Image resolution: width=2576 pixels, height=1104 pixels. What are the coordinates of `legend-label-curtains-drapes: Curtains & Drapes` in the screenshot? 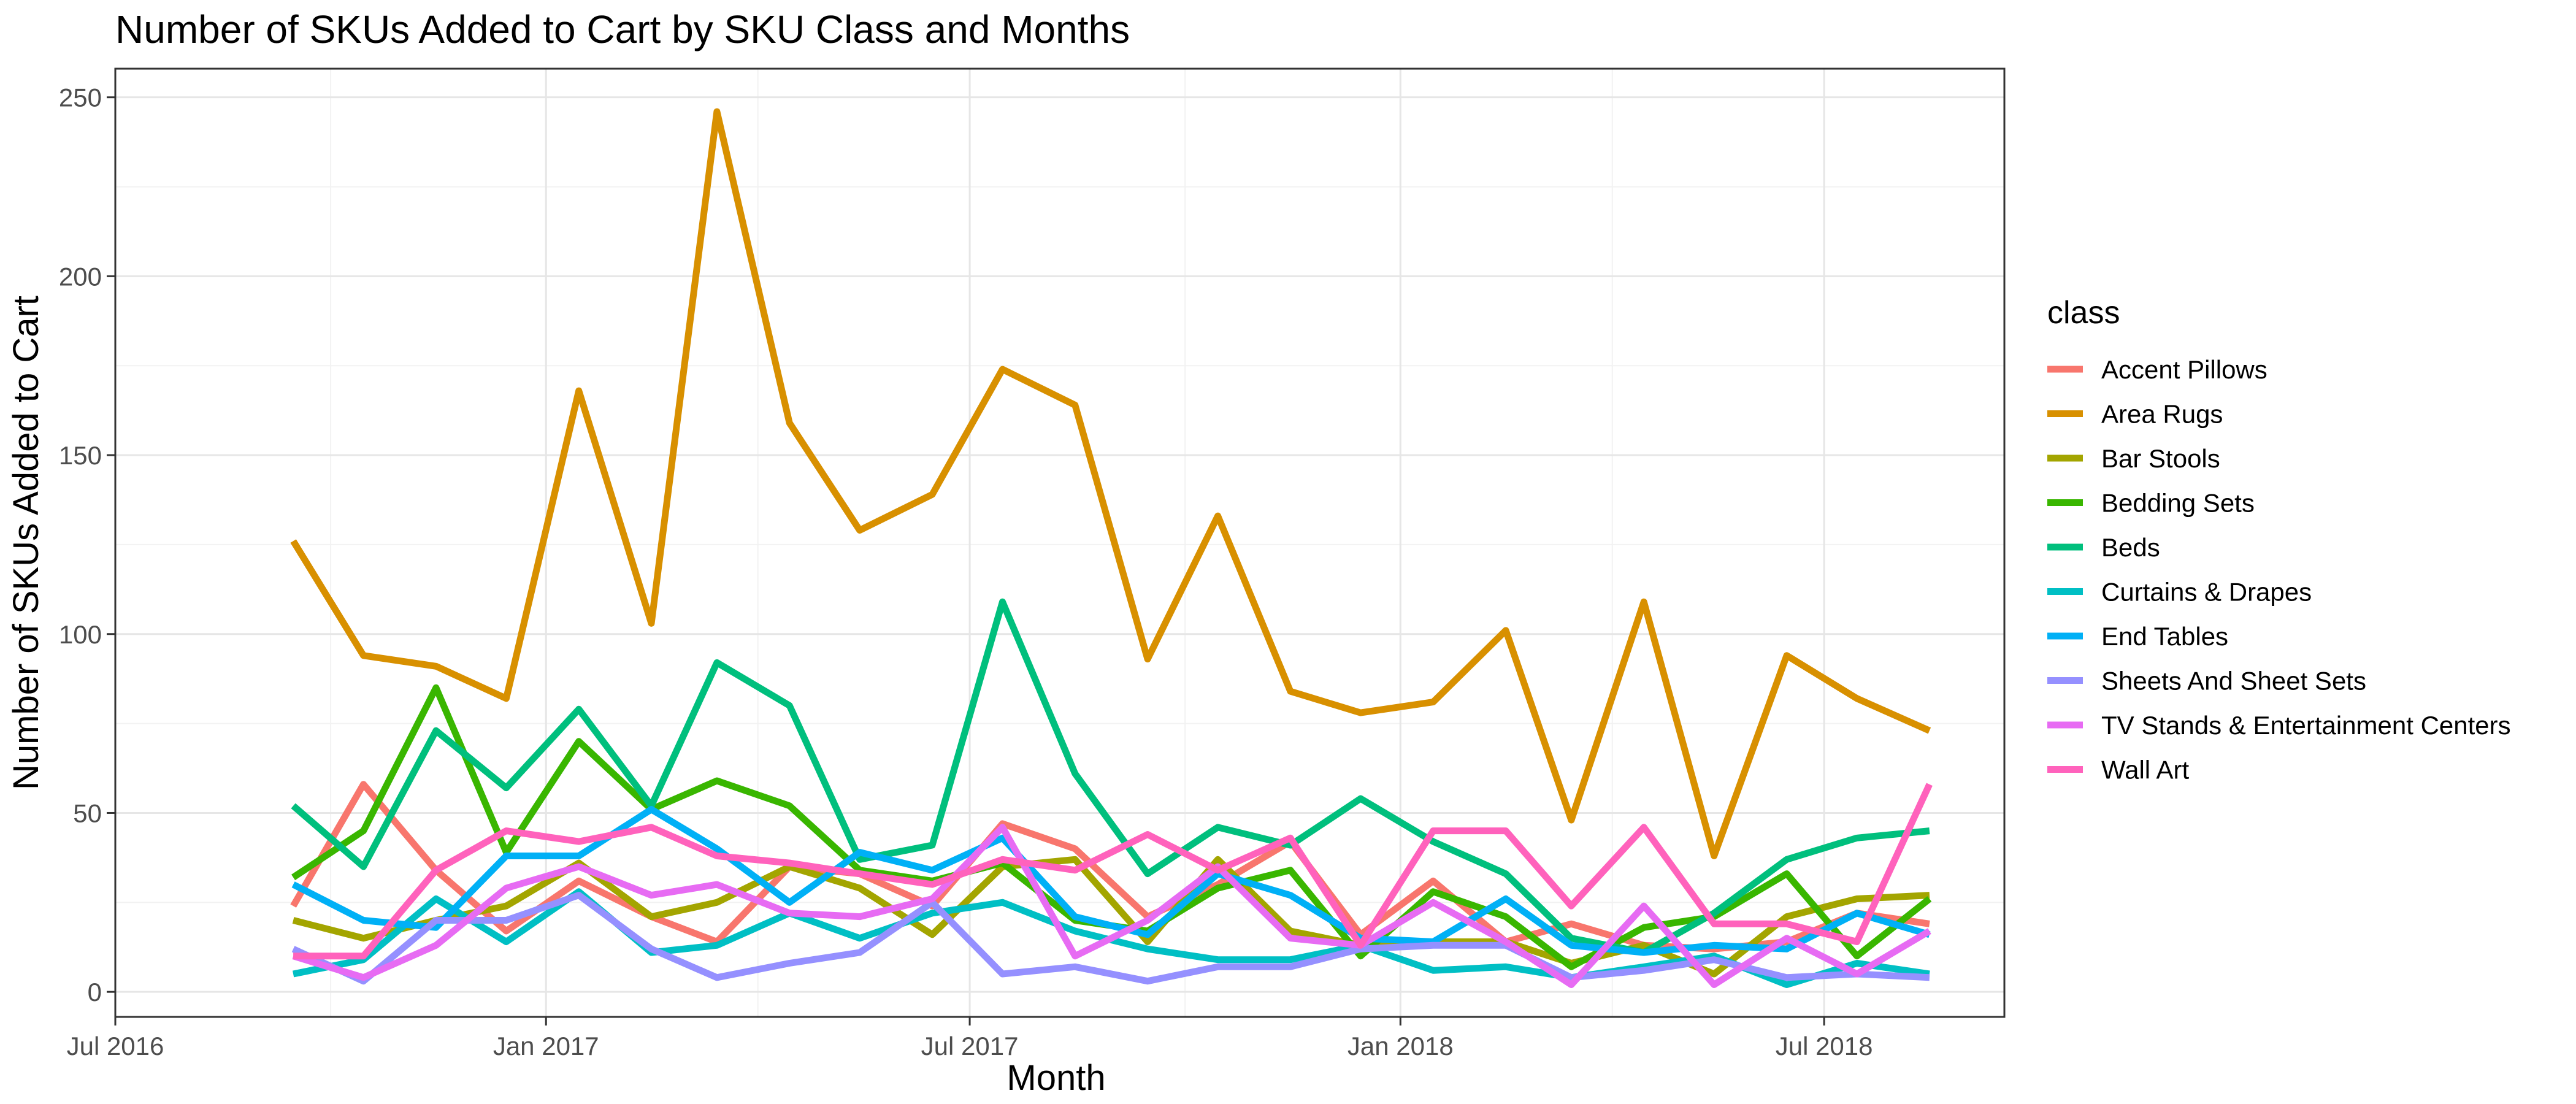 It's located at (2206, 592).